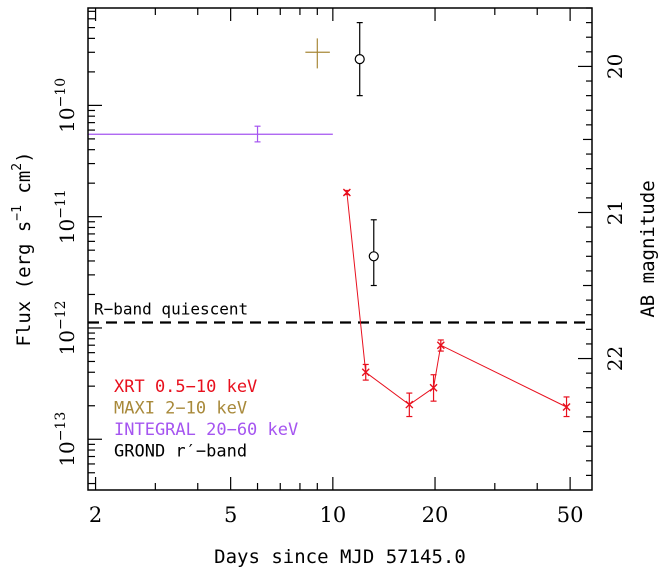  I want to click on y-tick-exponent: −11, so click(61, 204).